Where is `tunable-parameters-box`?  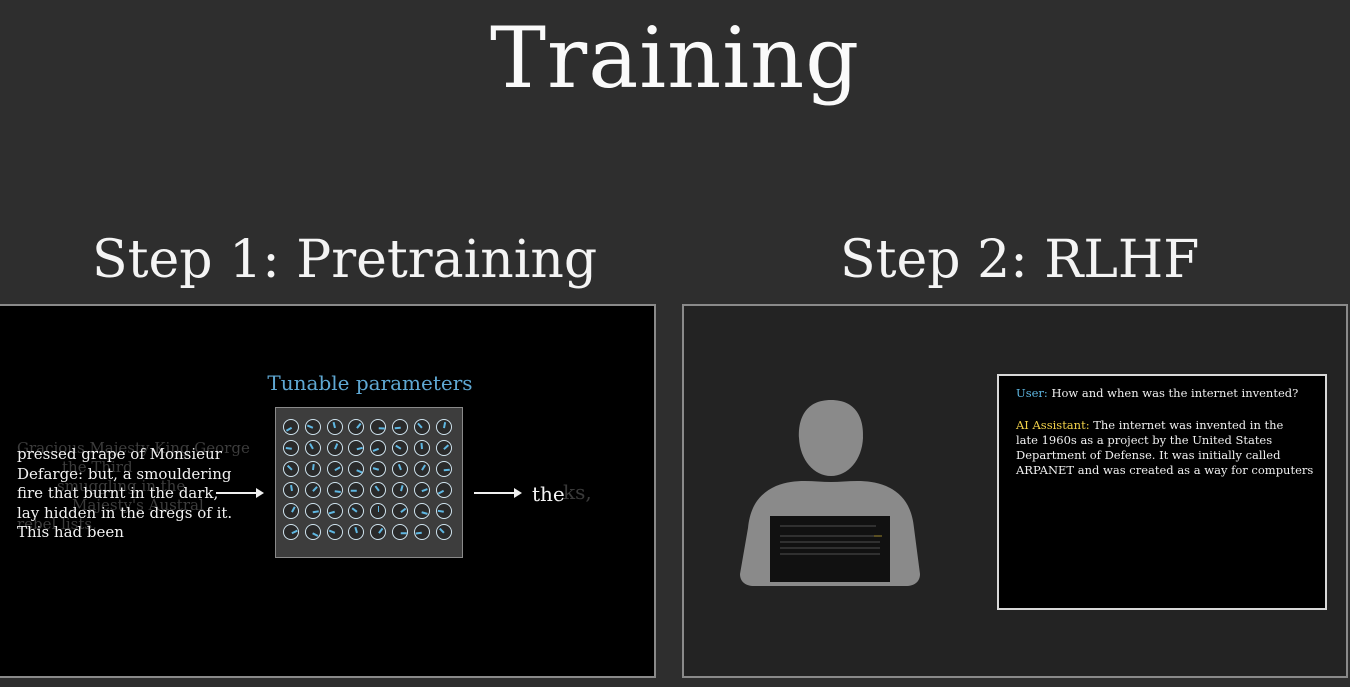
tunable-parameters-box is located at coordinates (369, 482).